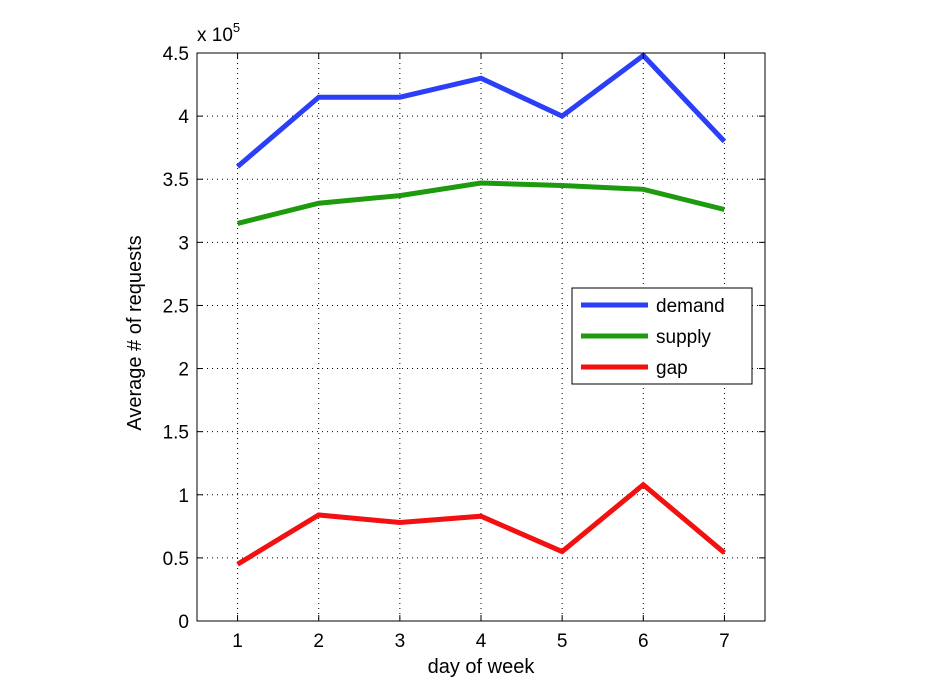  I want to click on y-multiplier-exponent: 5, so click(236, 27).